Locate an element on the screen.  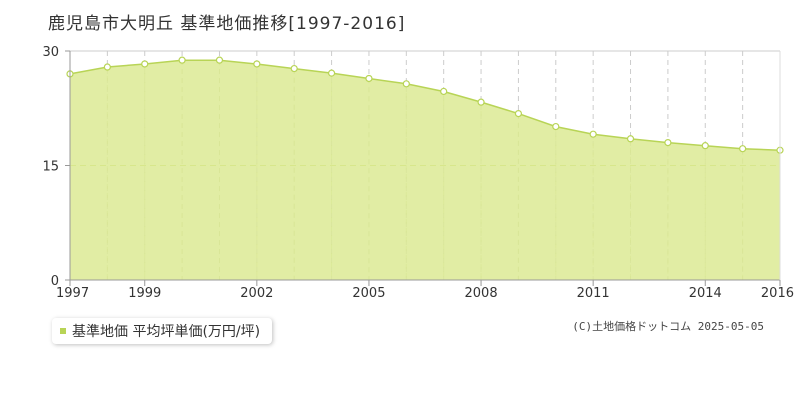
chart-title: 鹿児島市大明丘 基準地価推移[1997-2016] is located at coordinates (227, 24).